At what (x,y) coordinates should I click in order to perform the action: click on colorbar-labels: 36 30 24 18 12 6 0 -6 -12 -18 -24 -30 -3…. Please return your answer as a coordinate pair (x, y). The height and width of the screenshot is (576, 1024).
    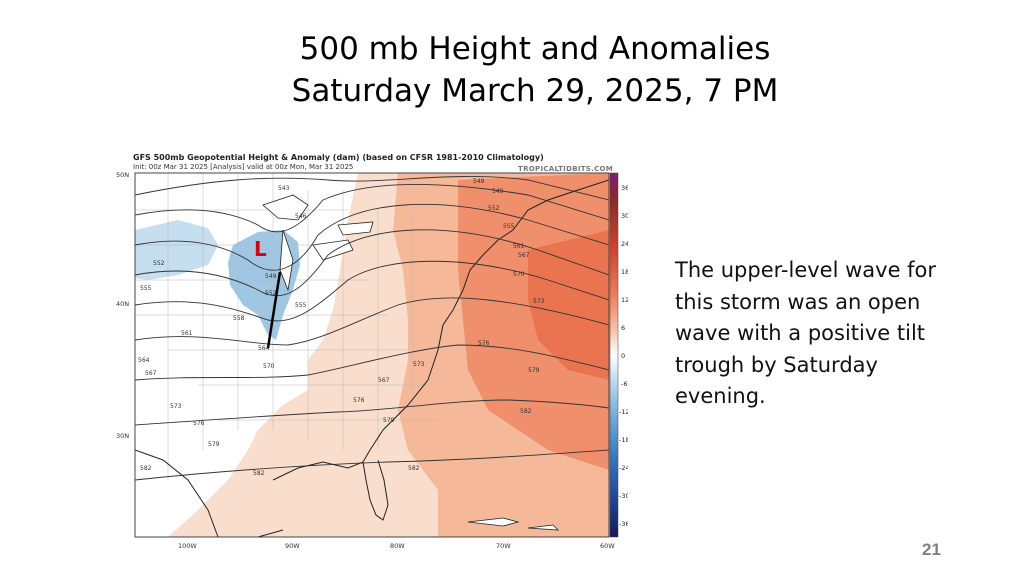
    Looking at the image, I should click on (623, 356).